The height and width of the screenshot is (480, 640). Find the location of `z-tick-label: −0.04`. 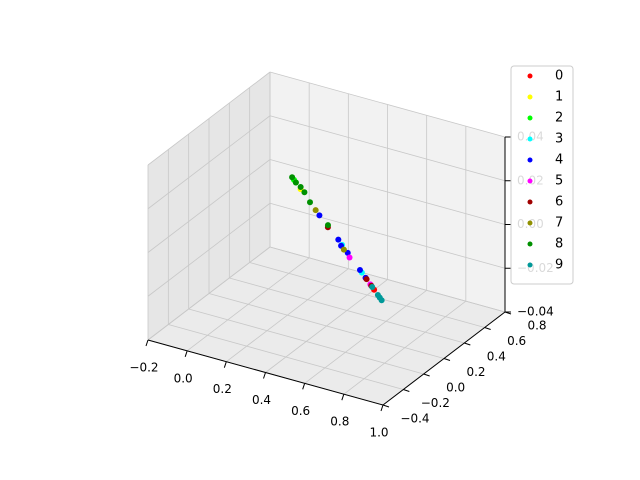

z-tick-label: −0.04 is located at coordinates (535, 312).